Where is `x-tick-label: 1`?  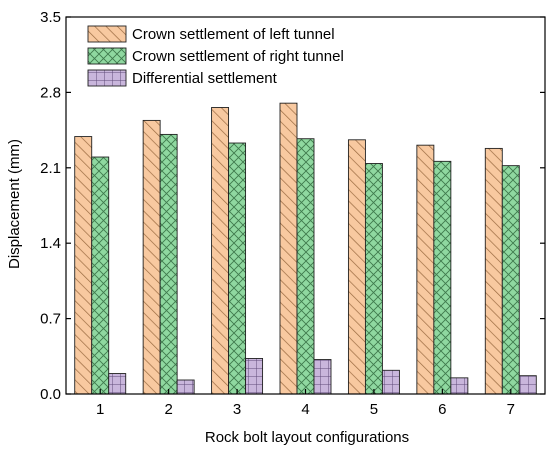 x-tick-label: 1 is located at coordinates (100, 409).